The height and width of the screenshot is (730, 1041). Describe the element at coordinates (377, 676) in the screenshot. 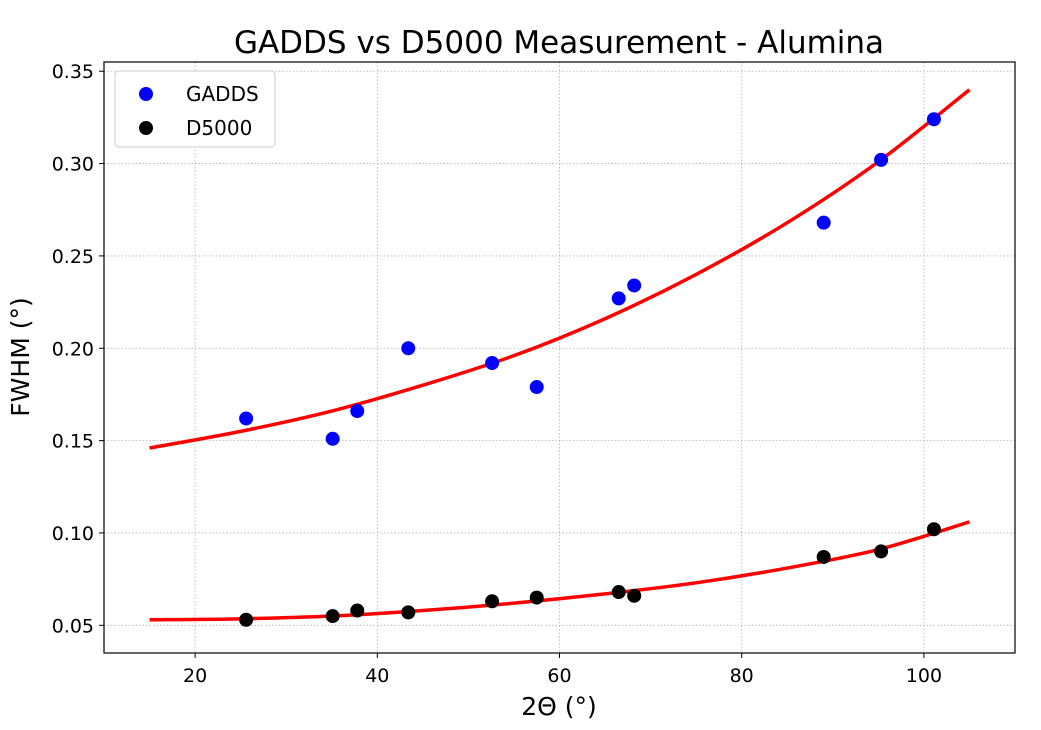

I see `x-tick-label: 40` at that location.